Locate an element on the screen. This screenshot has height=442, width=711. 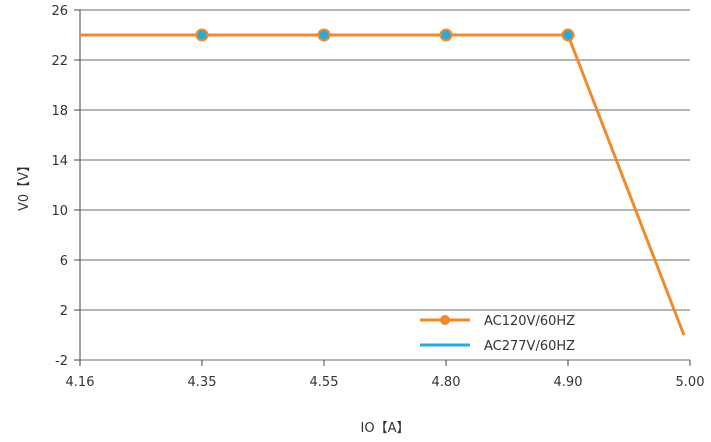
y-tick-label: 6 is located at coordinates (64, 261).